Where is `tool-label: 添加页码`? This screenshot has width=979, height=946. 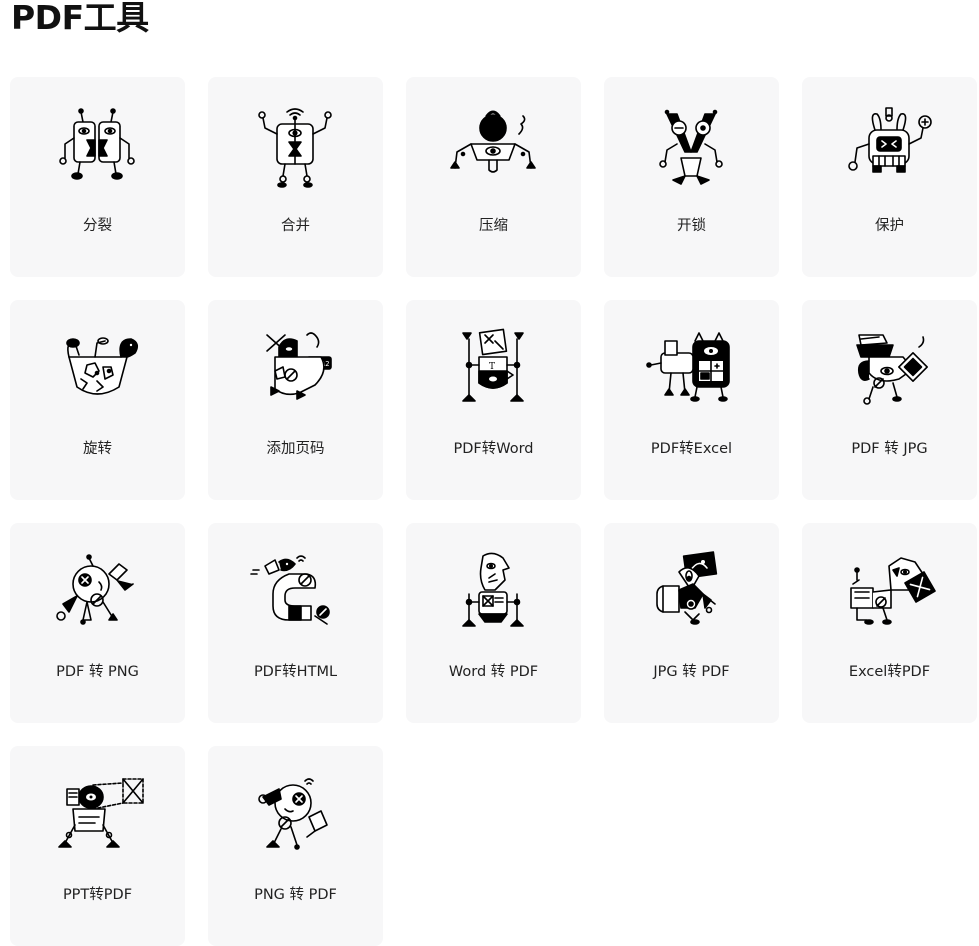
tool-label: 添加页码 is located at coordinates (295, 449).